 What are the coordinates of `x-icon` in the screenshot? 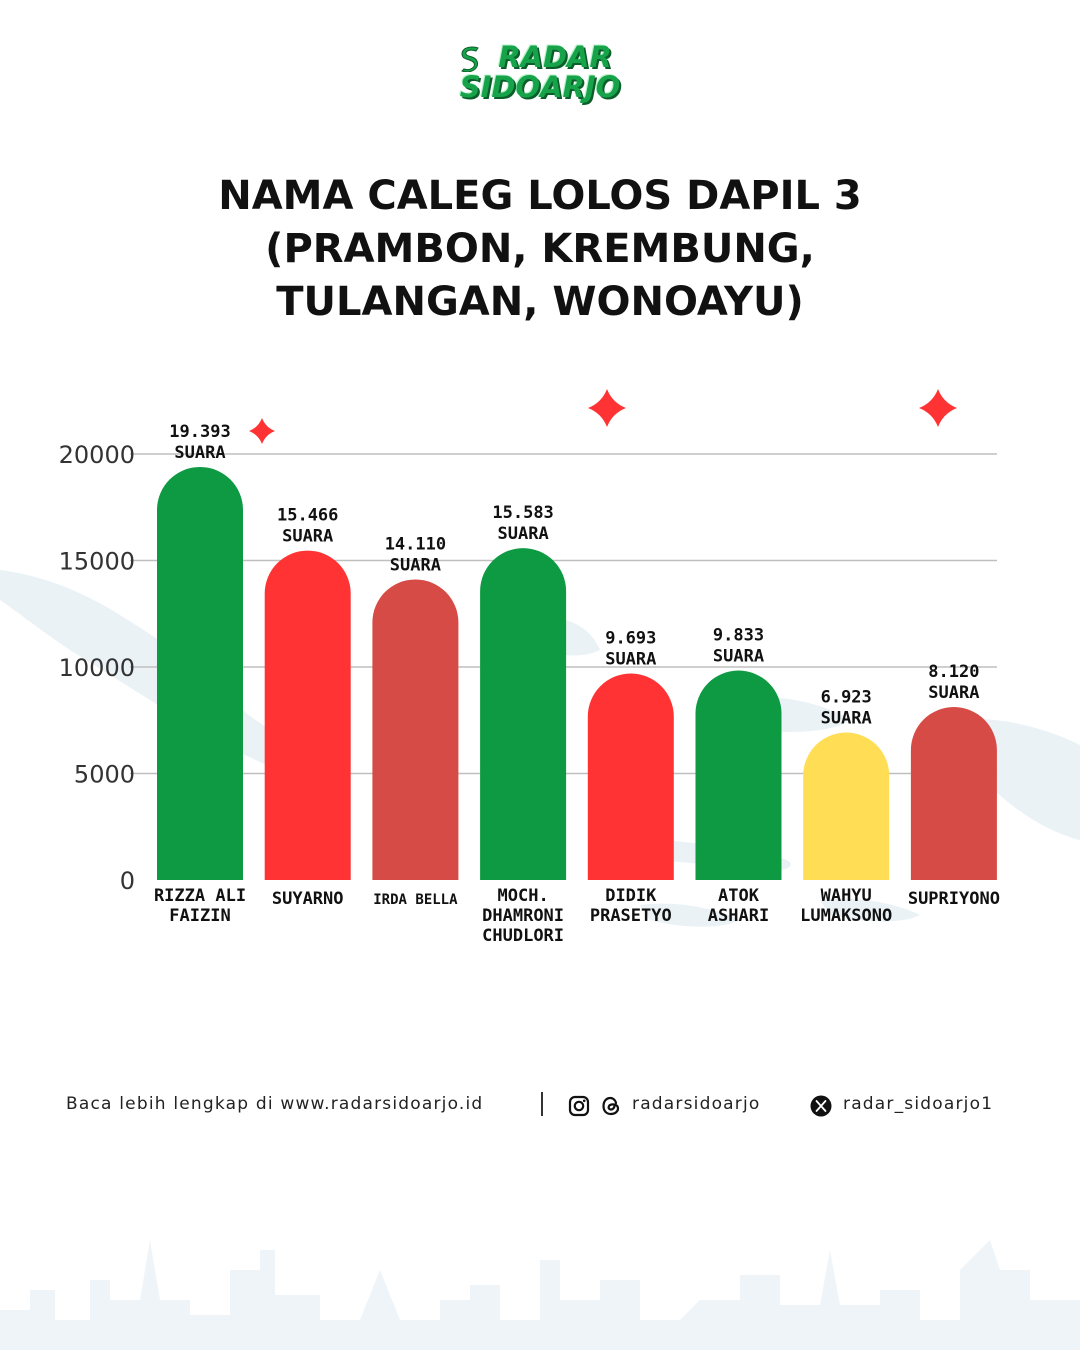 It's located at (821, 1106).